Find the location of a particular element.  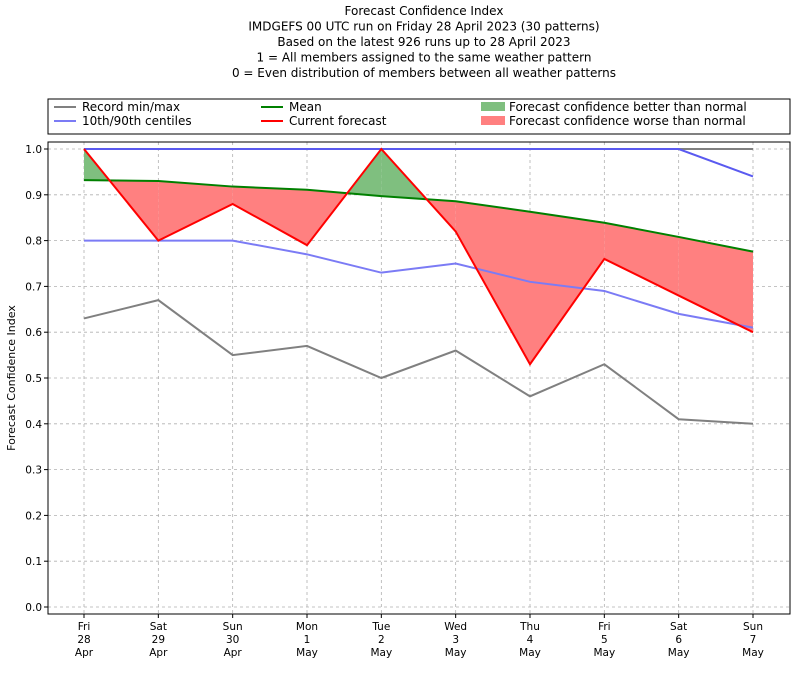

x-tick-label: 30 is located at coordinates (232, 640).